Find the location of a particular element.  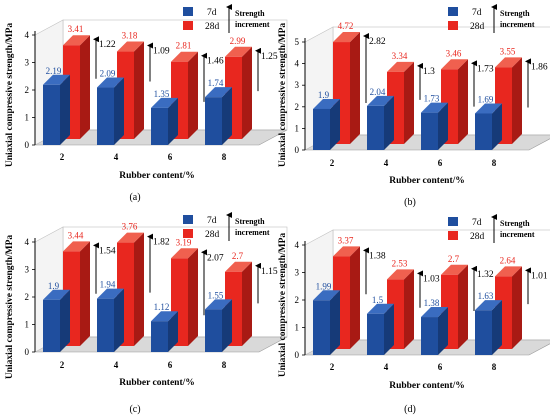

bar-28d is located at coordinates (508, 100).